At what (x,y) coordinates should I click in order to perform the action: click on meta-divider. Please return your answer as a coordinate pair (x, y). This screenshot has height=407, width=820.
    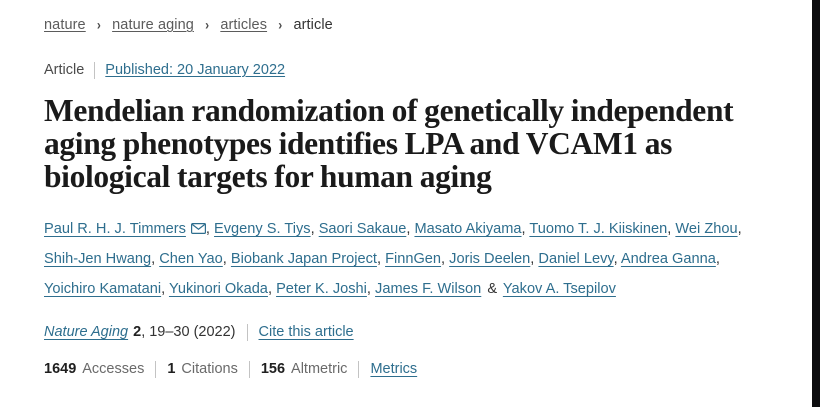
    Looking at the image, I should click on (95, 70).